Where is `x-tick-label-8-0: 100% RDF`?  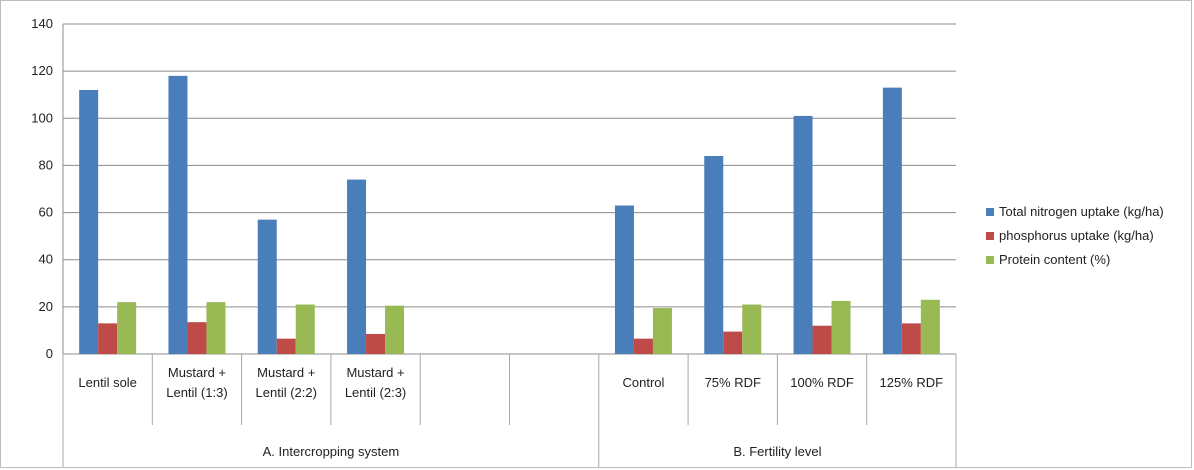
x-tick-label-8-0: 100% RDF is located at coordinates (822, 382).